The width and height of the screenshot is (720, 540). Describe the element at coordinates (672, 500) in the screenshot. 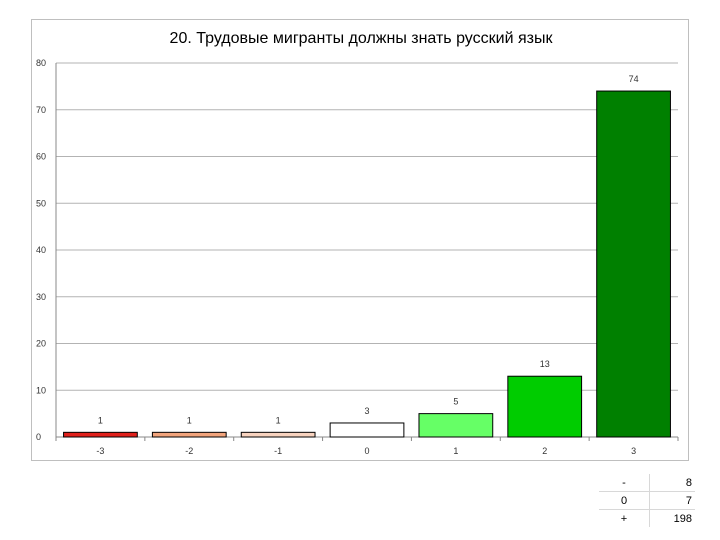

I see `summary-value: 7` at that location.